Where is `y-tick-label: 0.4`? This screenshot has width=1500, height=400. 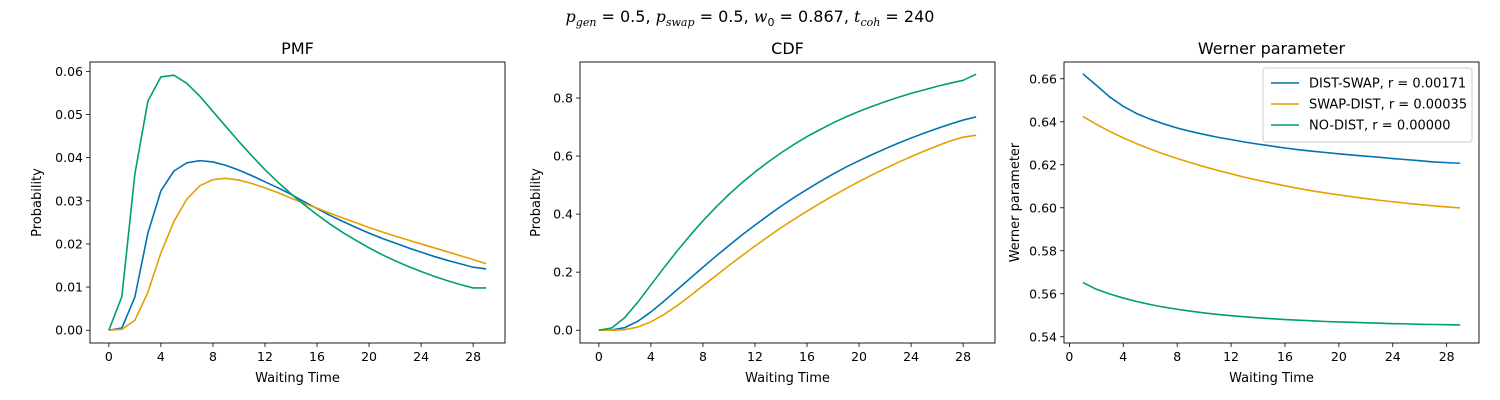 y-tick-label: 0.4 is located at coordinates (563, 214).